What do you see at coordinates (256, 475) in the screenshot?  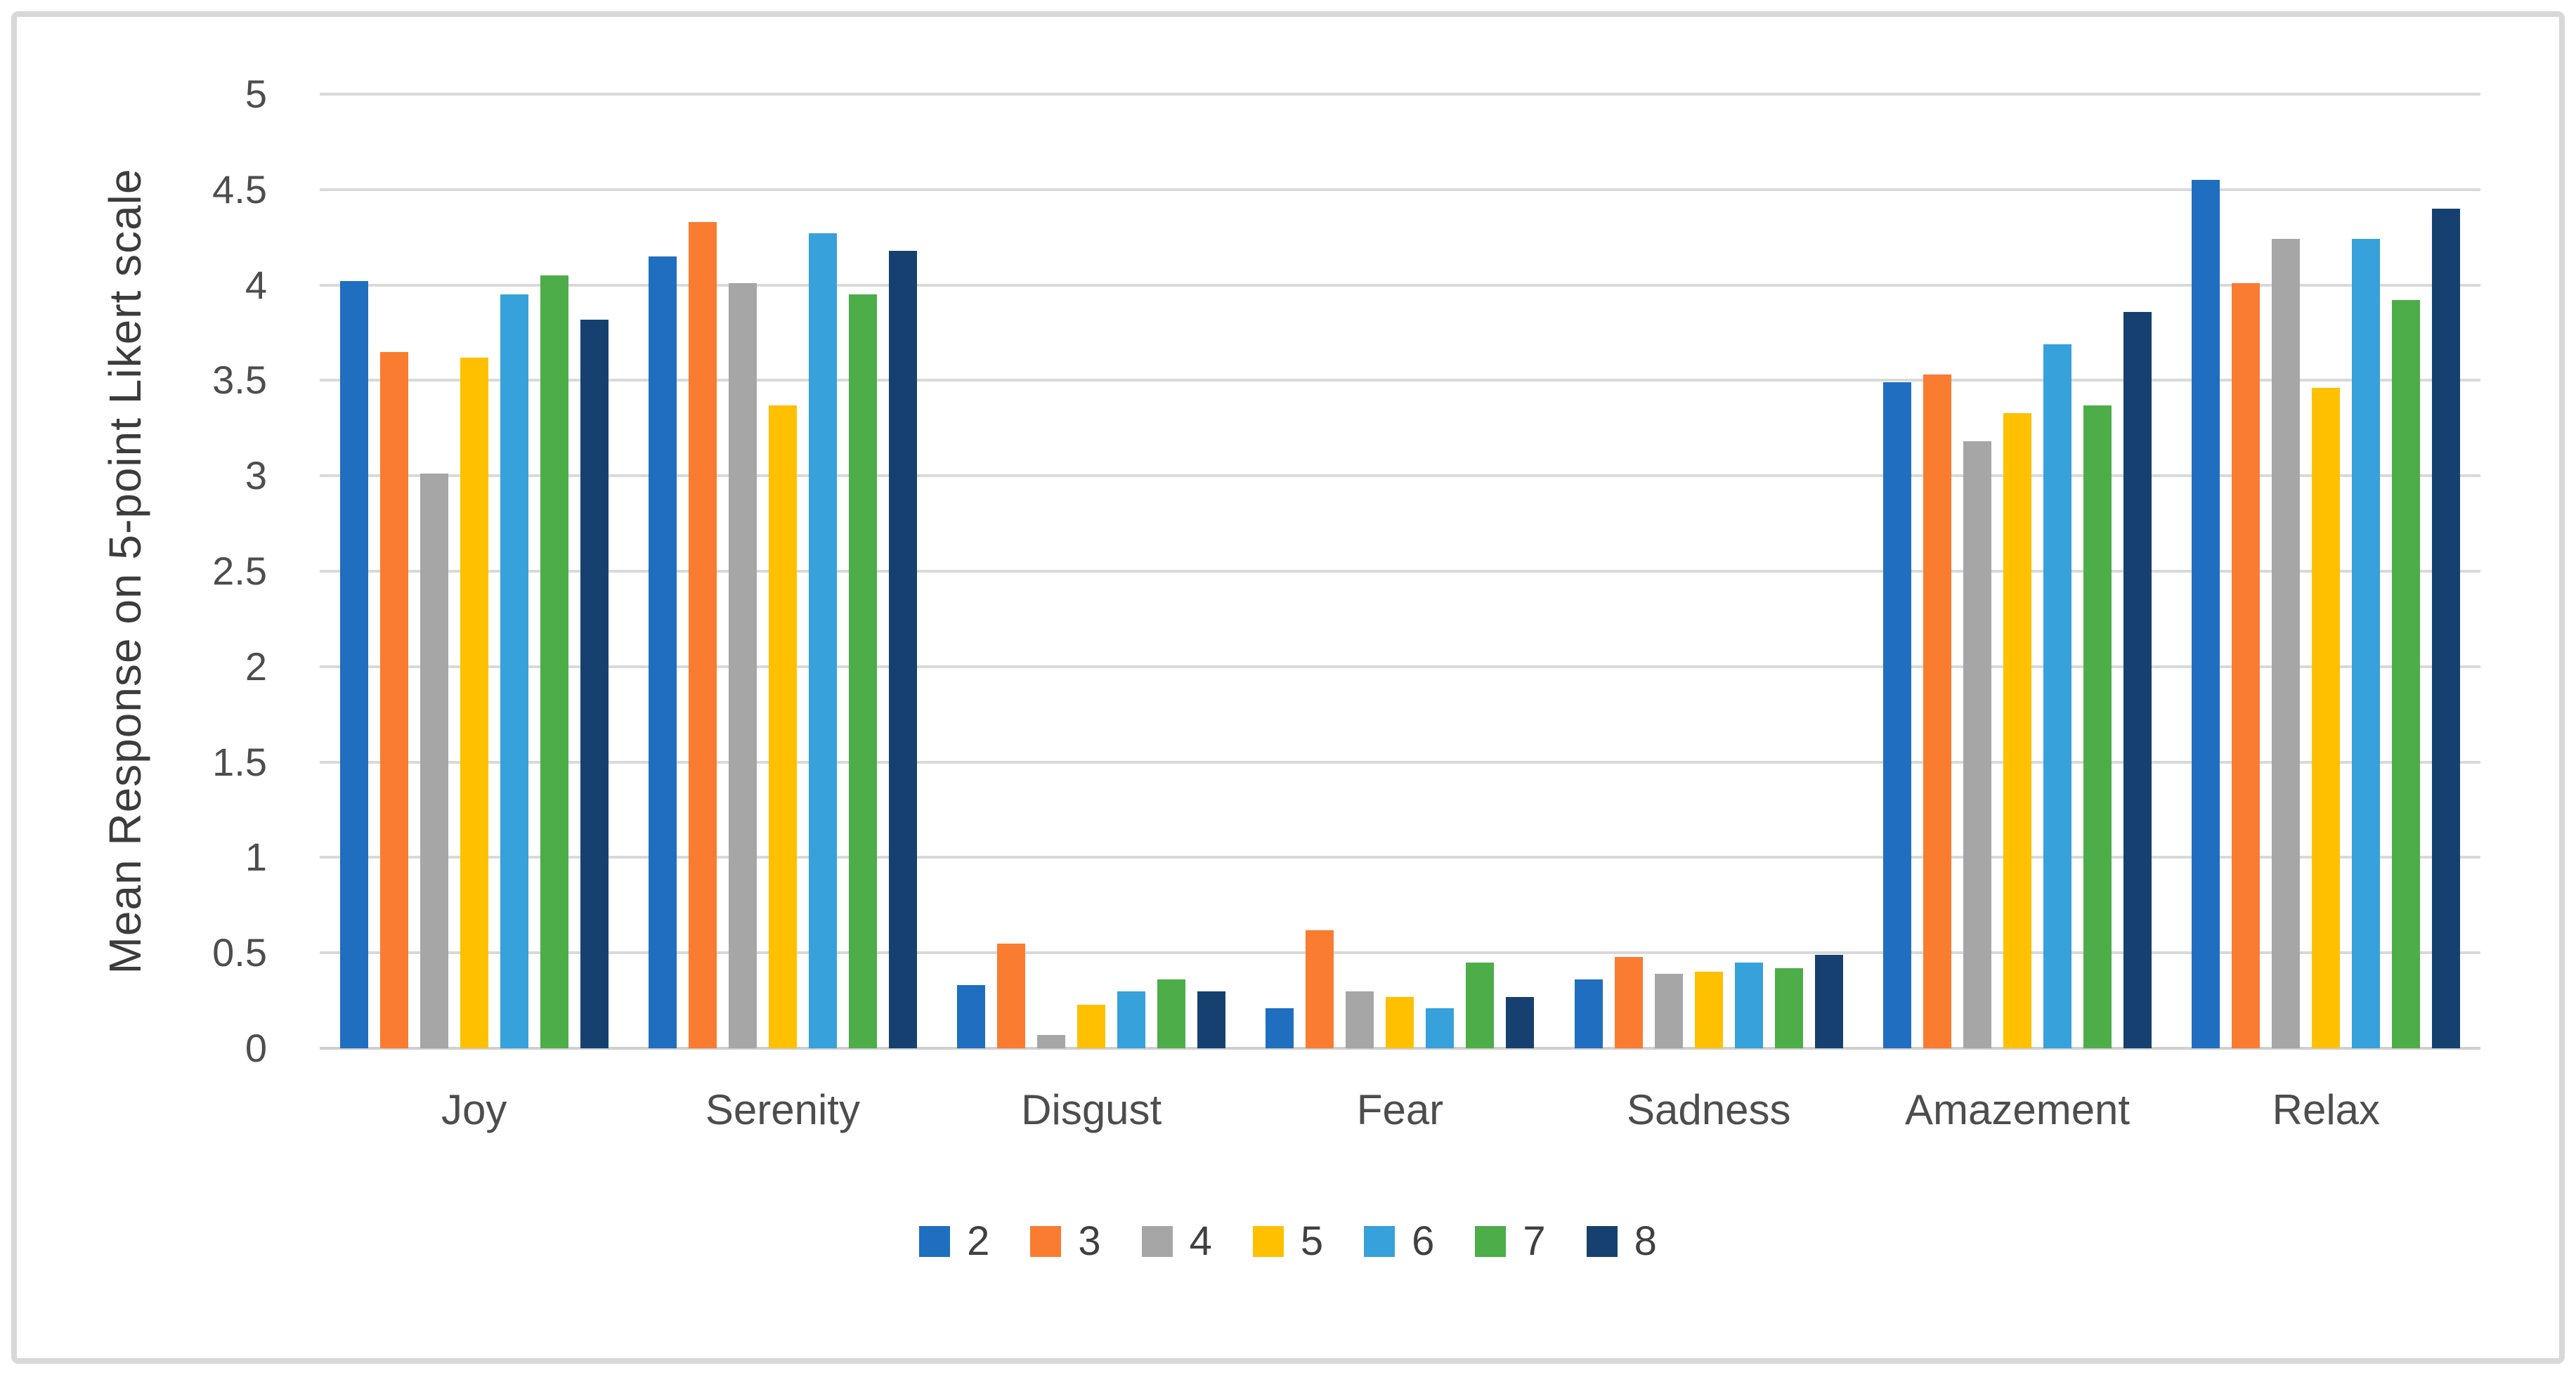 I see `y-tick-label-3: 3` at bounding box center [256, 475].